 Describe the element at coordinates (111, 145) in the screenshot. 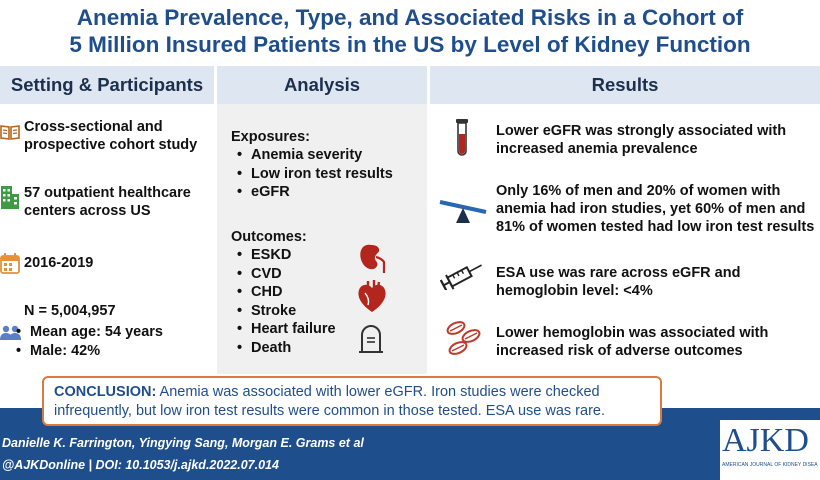

I see `design-line-2: prospective cohort study` at that location.